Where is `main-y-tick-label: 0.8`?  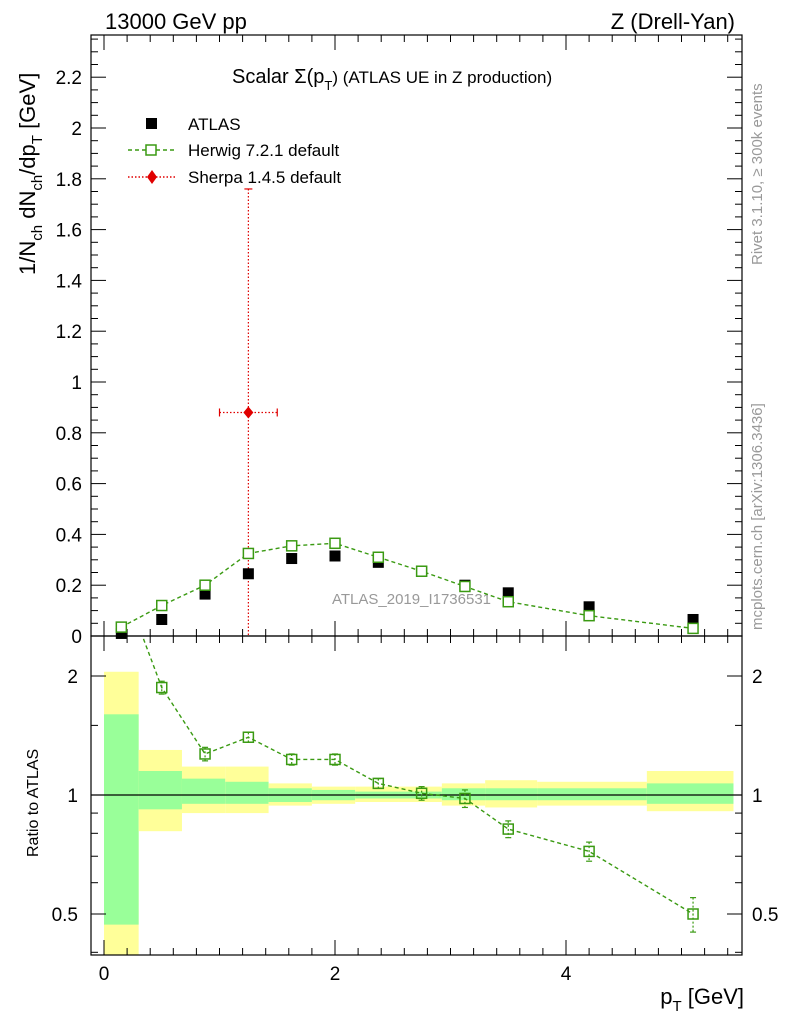 main-y-tick-label: 0.8 is located at coordinates (69, 434).